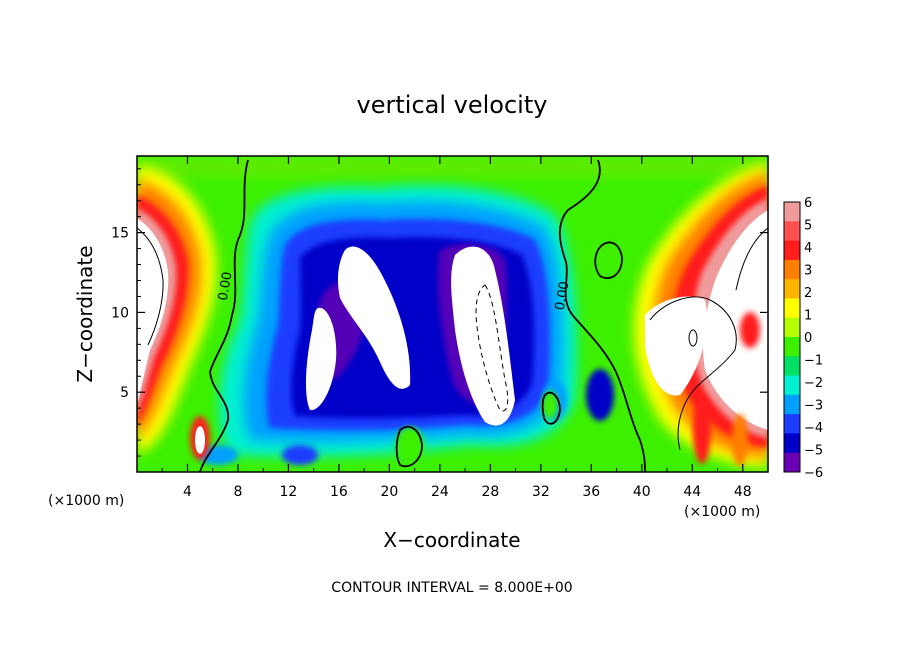 Image resolution: width=904 pixels, height=654 pixels. What do you see at coordinates (803, 338) in the screenshot?
I see `colorbar: 6 5 4 3 2 1 0 −1 −2 −3 −4 −5 −6` at bounding box center [803, 338].